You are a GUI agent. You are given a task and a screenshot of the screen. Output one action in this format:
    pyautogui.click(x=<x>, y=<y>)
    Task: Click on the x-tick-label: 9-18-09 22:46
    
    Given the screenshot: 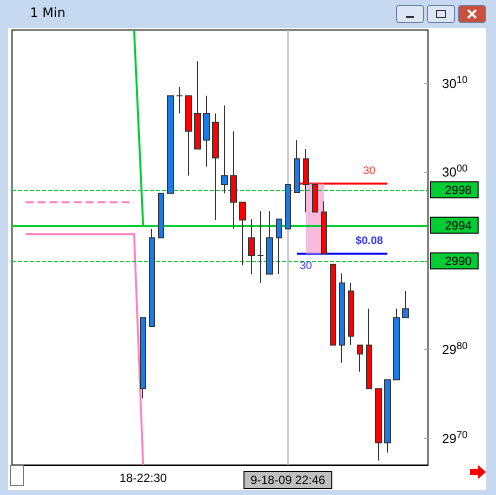 What is the action you would take?
    pyautogui.click(x=288, y=480)
    